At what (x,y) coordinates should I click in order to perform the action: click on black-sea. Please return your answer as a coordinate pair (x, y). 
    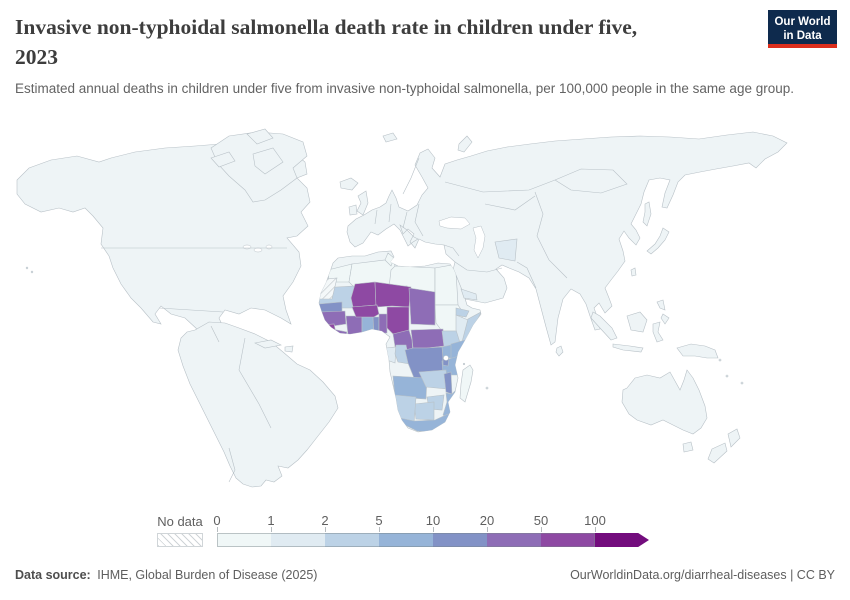
    Looking at the image, I should click on (454, 223).